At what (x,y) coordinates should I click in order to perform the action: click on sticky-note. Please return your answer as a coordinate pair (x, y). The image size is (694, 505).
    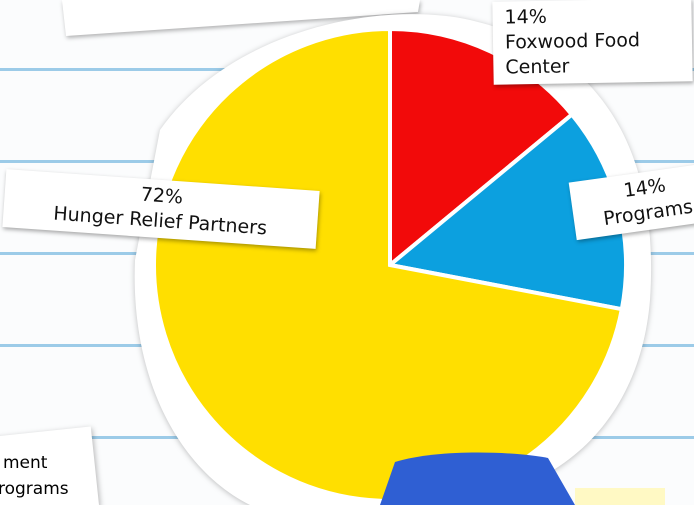
    Looking at the image, I should click on (620, 496).